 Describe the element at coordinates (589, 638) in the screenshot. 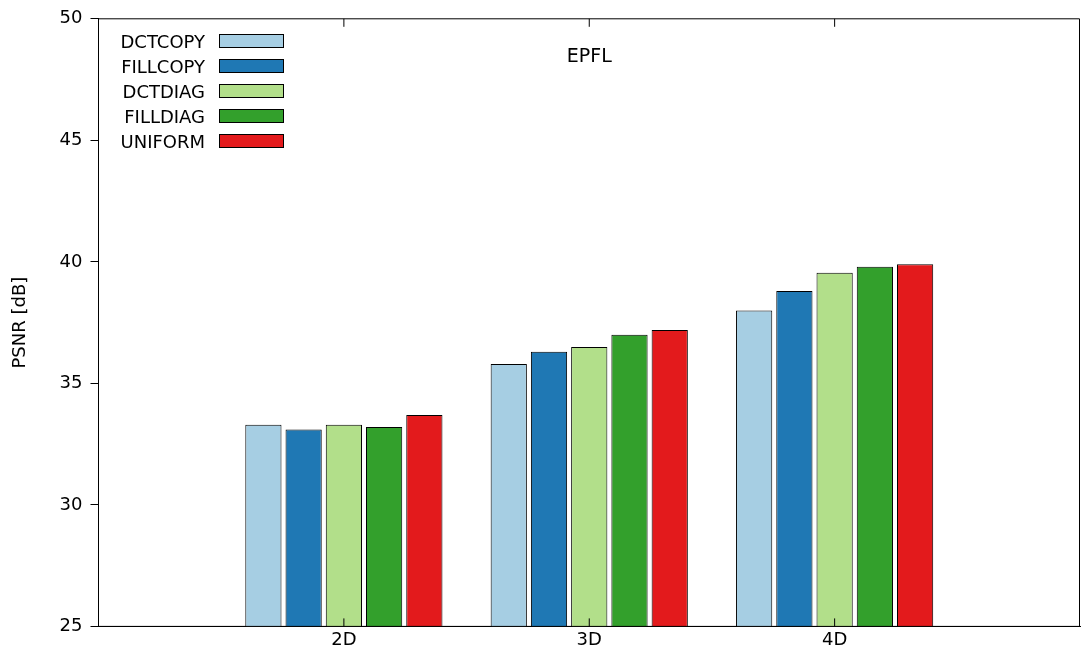

I see `x-tick-label: 3D` at that location.